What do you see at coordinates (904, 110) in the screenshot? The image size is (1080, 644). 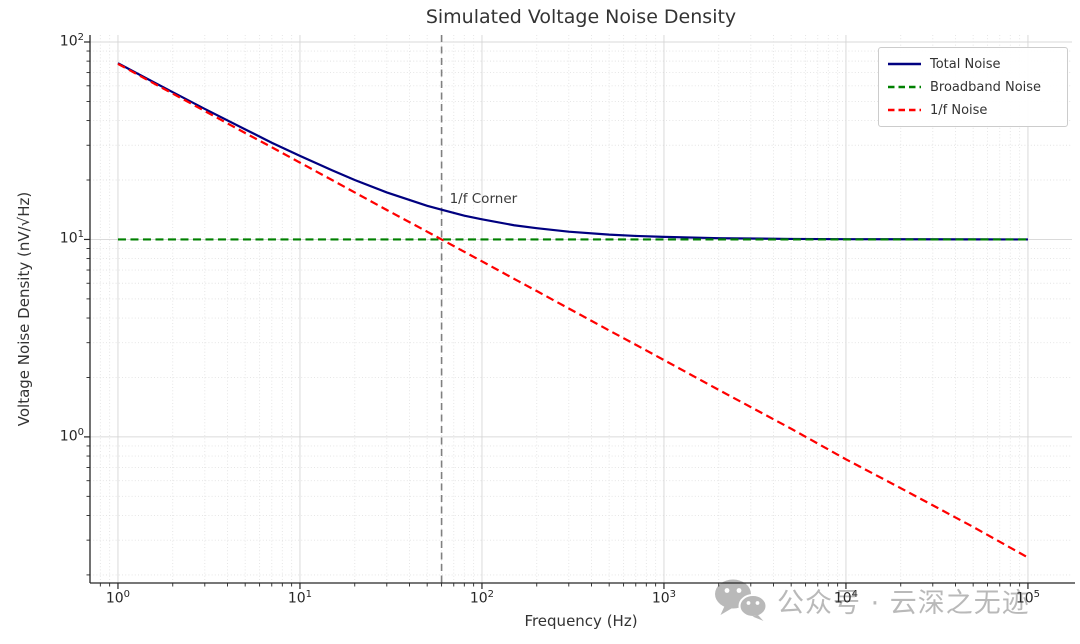 I see `legend-line-sample-1f` at bounding box center [904, 110].